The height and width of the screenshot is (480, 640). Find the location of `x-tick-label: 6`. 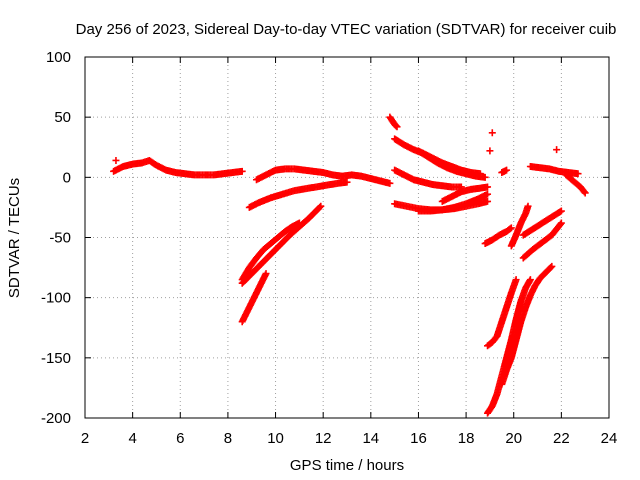

x-tick-label: 6 is located at coordinates (180, 438).